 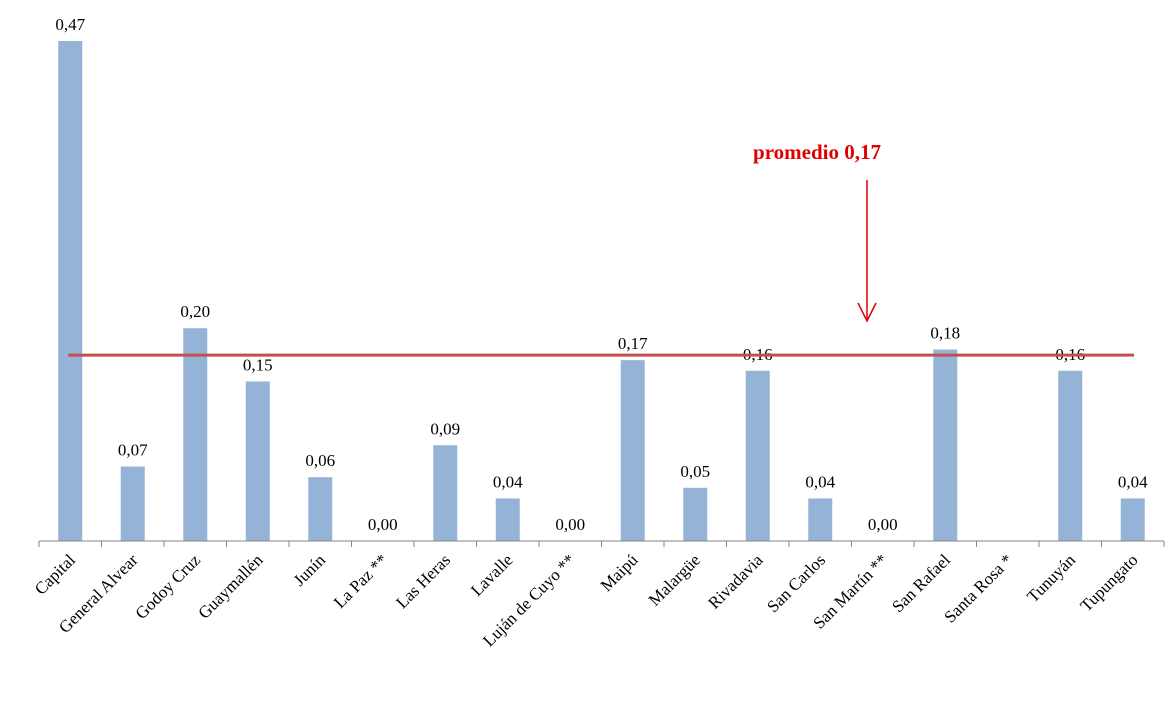 What do you see at coordinates (921, 583) in the screenshot?
I see `category-label: San Rafael` at bounding box center [921, 583].